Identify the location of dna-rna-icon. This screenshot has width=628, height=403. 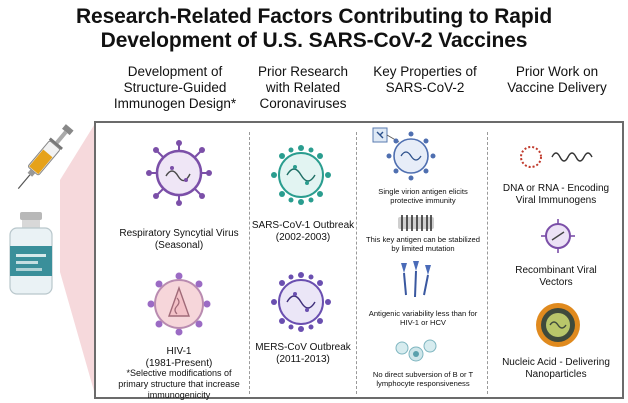
(556, 157).